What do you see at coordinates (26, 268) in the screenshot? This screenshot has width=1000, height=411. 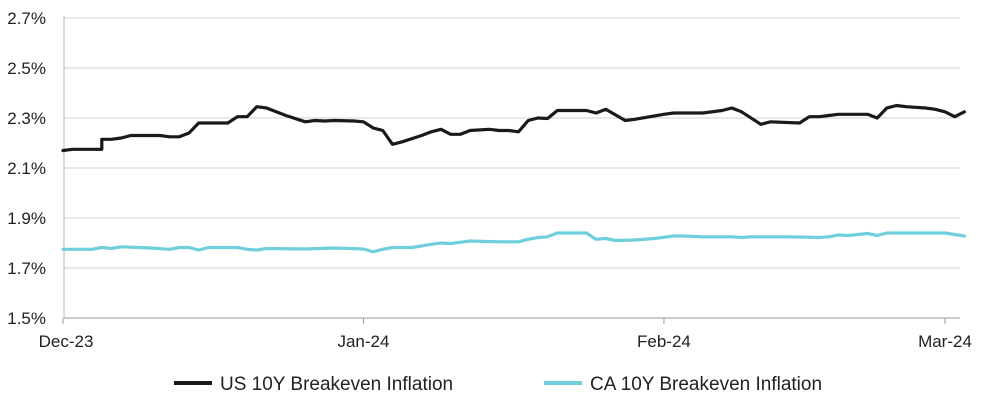 I see `y-tick-label: 1.7%` at bounding box center [26, 268].